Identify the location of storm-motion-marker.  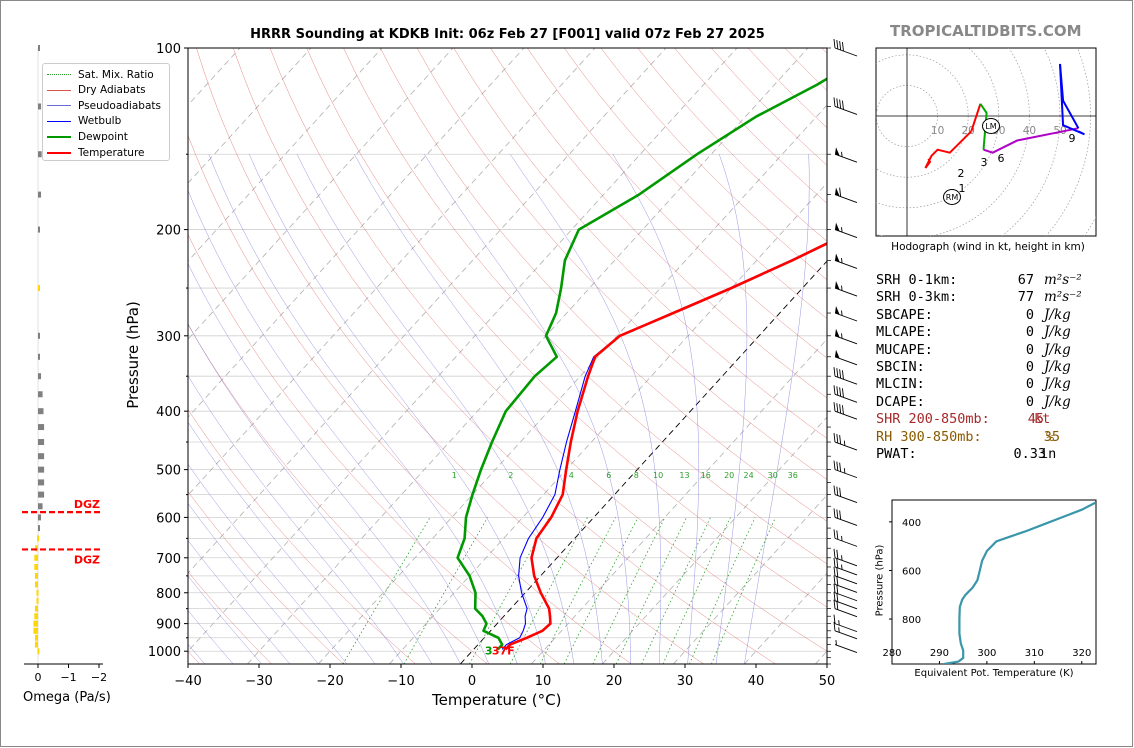
(991, 126).